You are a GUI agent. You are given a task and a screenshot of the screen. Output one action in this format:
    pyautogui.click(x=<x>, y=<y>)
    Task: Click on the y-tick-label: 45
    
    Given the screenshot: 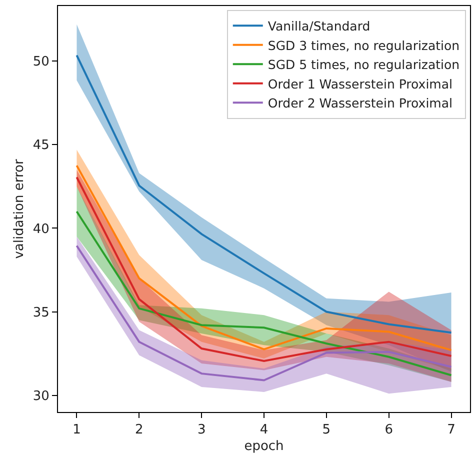 What is the action you would take?
    pyautogui.click(x=41, y=146)
    